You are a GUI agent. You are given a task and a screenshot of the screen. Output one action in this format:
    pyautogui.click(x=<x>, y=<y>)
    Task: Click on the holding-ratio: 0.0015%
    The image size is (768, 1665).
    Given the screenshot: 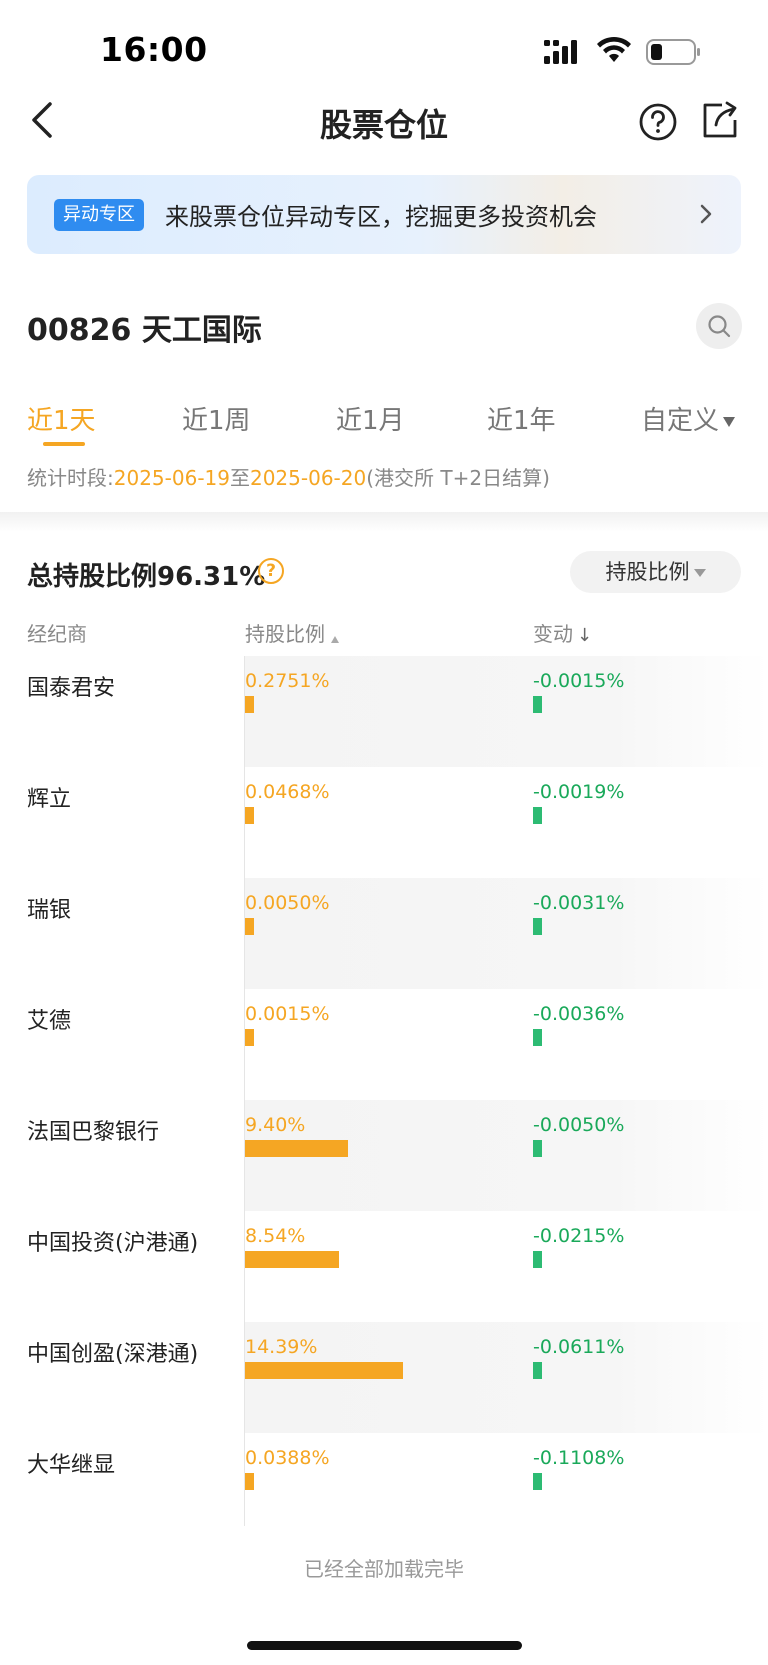 What is the action you would take?
    pyautogui.click(x=287, y=1014)
    